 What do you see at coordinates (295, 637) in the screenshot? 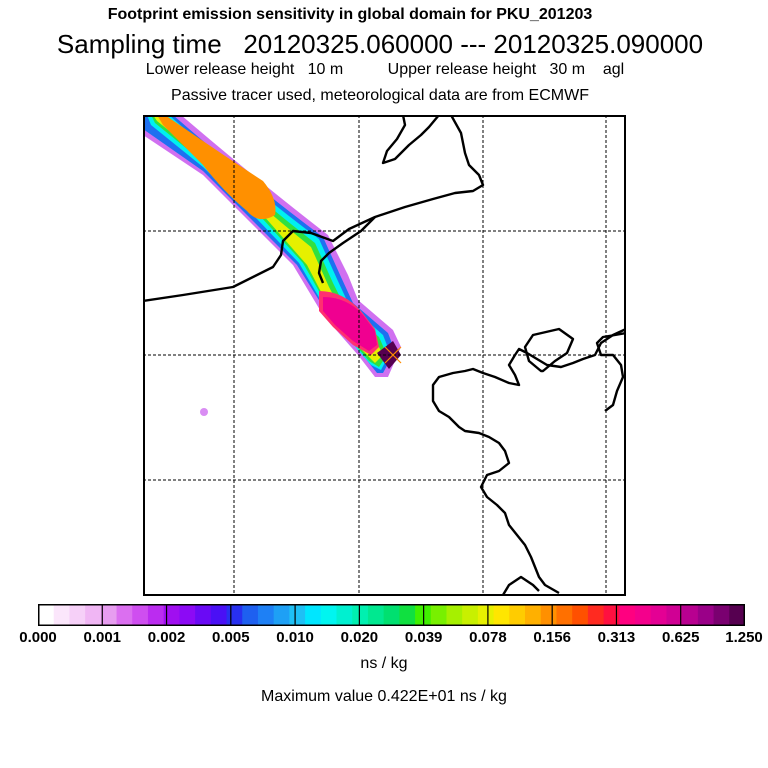
I see `color-scale-tick-label: 0.010` at bounding box center [295, 637].